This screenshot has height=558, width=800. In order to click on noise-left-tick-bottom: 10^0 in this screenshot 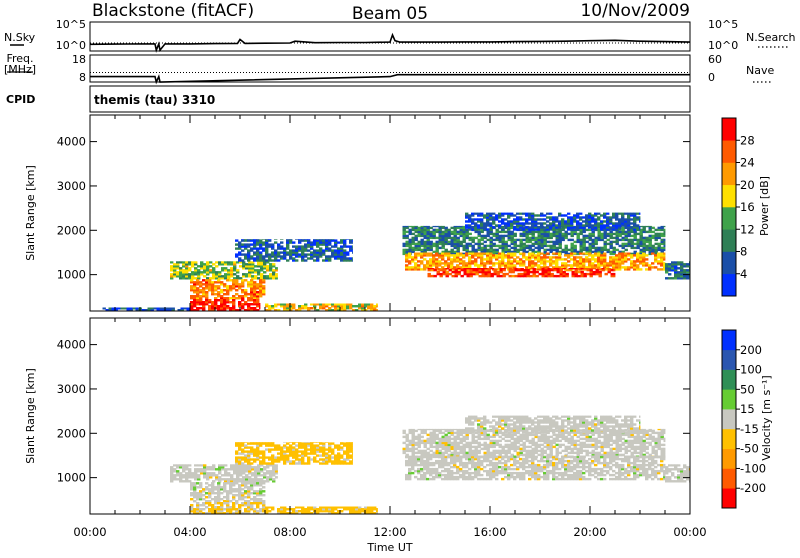, I will do `click(71, 45)`.